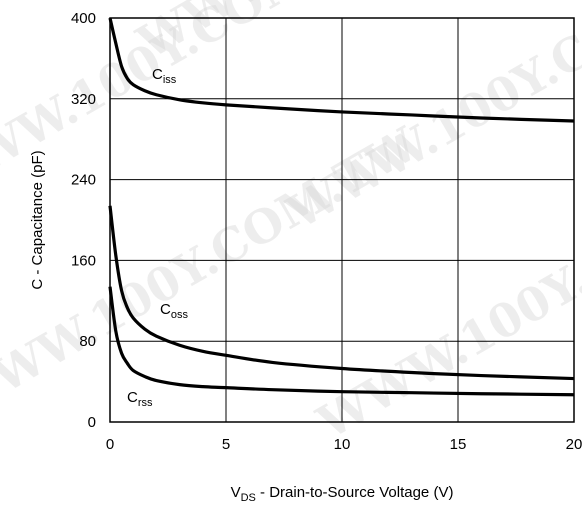 Image resolution: width=582 pixels, height=506 pixels. Describe the element at coordinates (458, 444) in the screenshot. I see `x-tick-label-15: 15` at that location.